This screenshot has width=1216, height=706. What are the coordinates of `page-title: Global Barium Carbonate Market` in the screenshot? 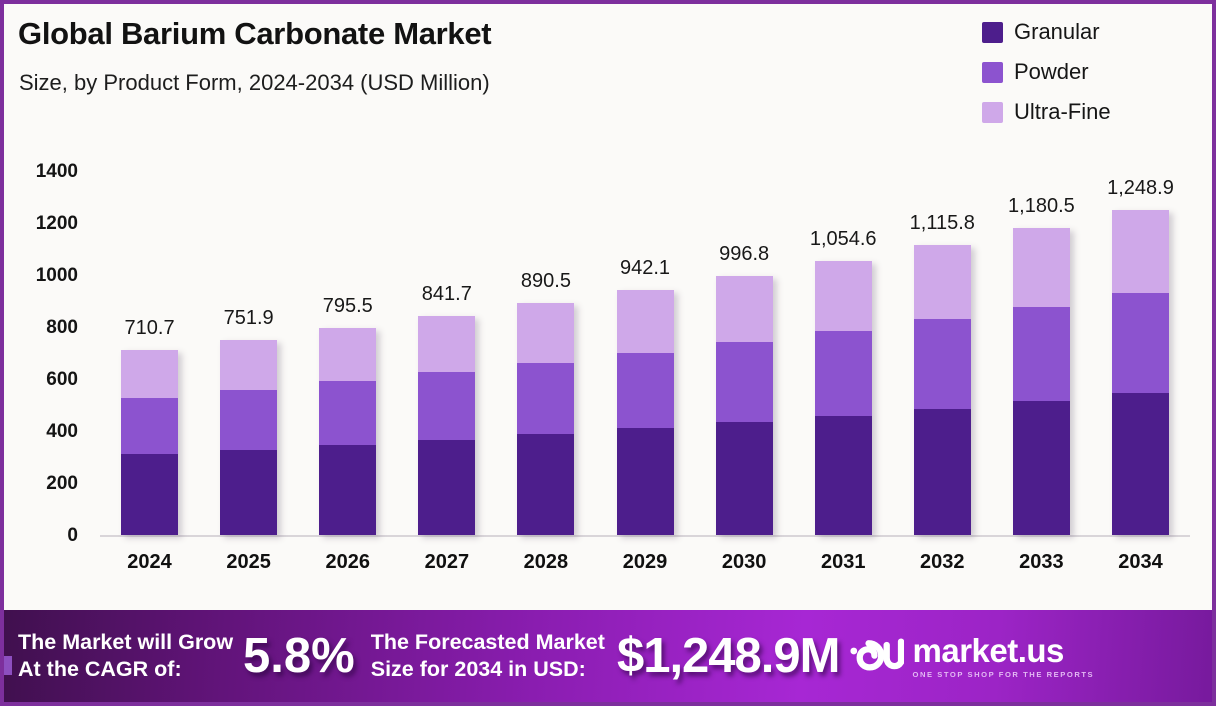 It's located at (255, 33).